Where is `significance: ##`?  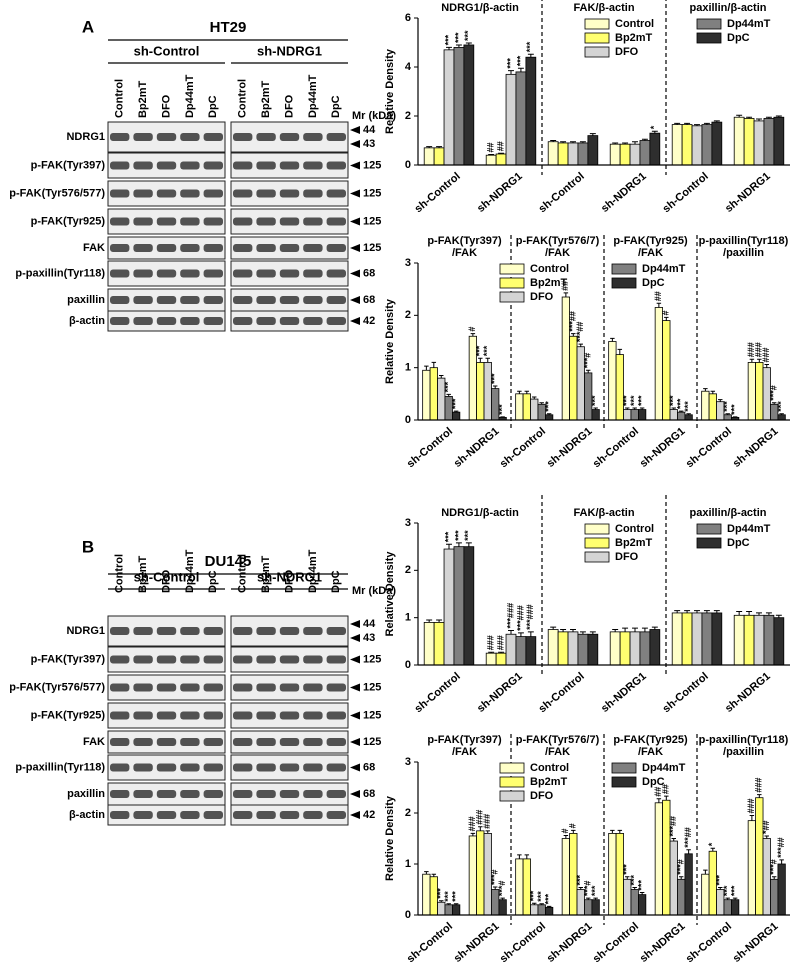 significance: ## is located at coordinates (666, 789).